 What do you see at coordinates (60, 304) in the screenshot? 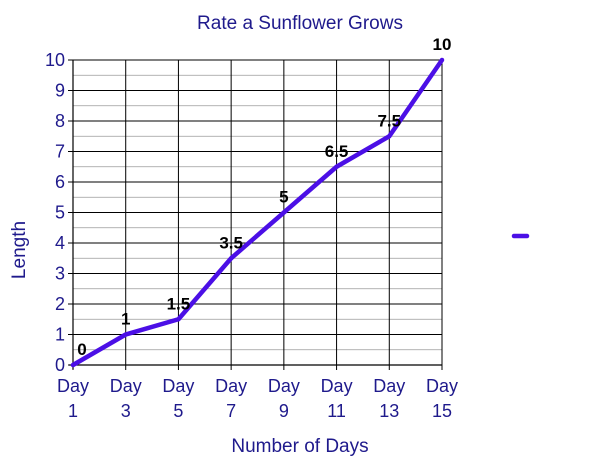
I see `y-tick-label: 2` at bounding box center [60, 304].